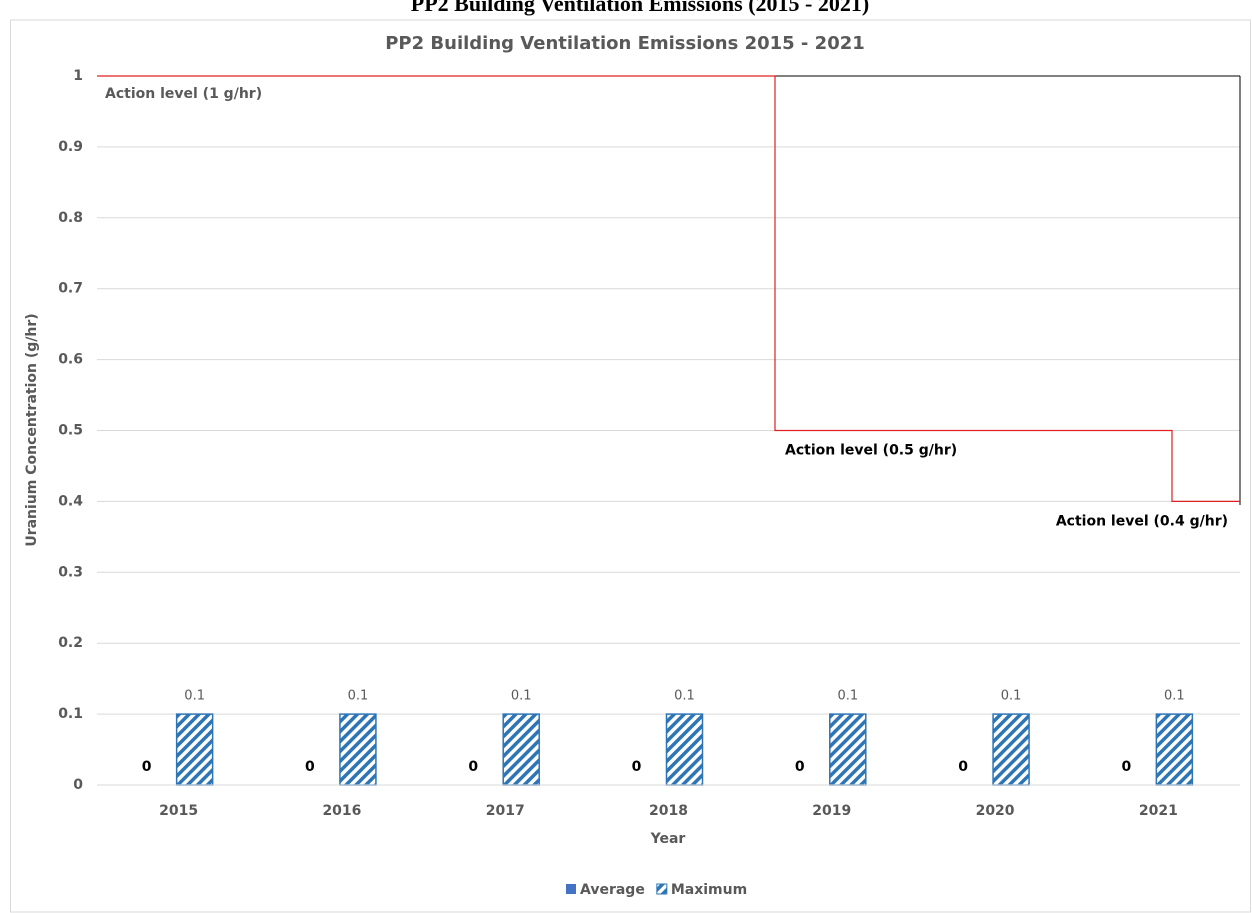  What do you see at coordinates (995, 811) in the screenshot?
I see `x-tick-label: 2020` at bounding box center [995, 811].